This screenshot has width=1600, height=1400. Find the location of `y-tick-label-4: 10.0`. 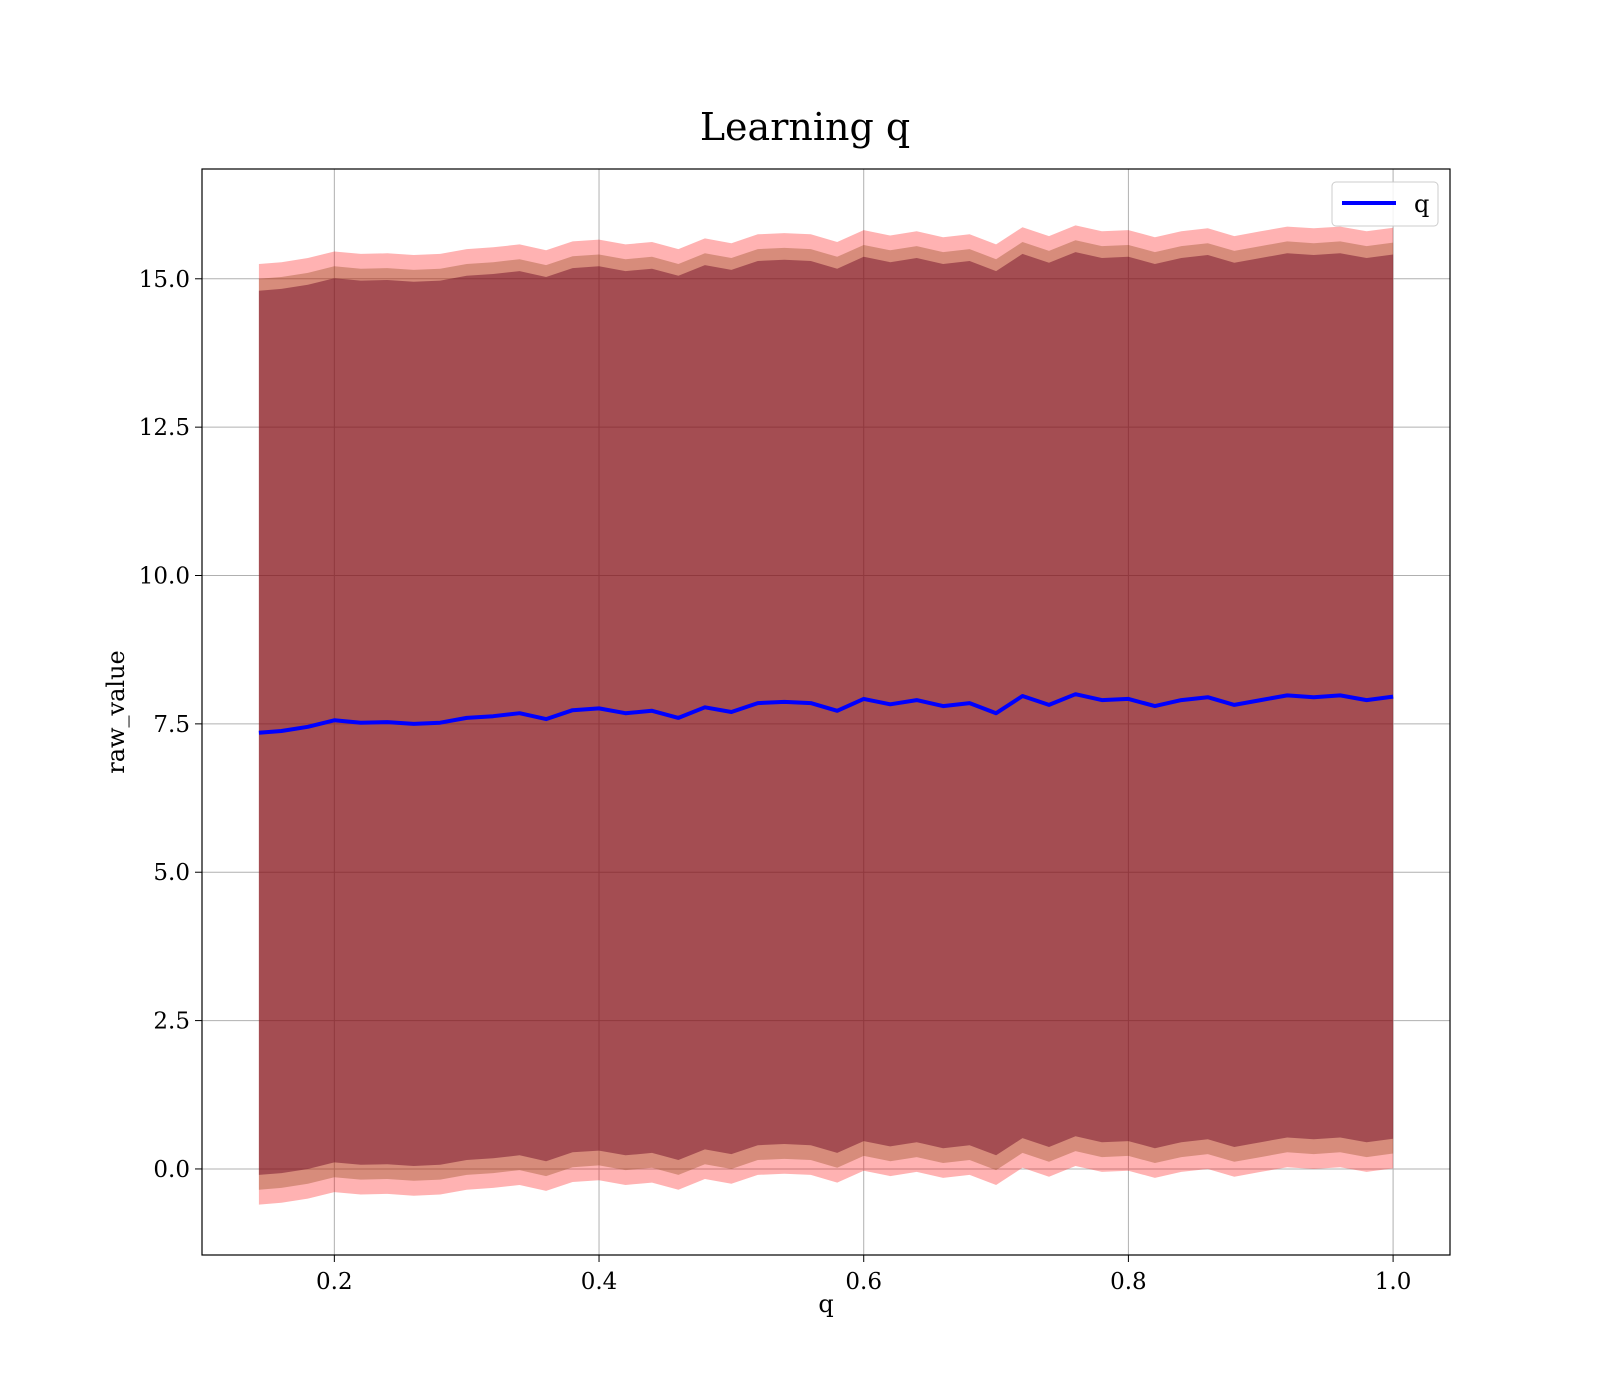

y-tick-label-4: 10.0 is located at coordinates (164, 577).